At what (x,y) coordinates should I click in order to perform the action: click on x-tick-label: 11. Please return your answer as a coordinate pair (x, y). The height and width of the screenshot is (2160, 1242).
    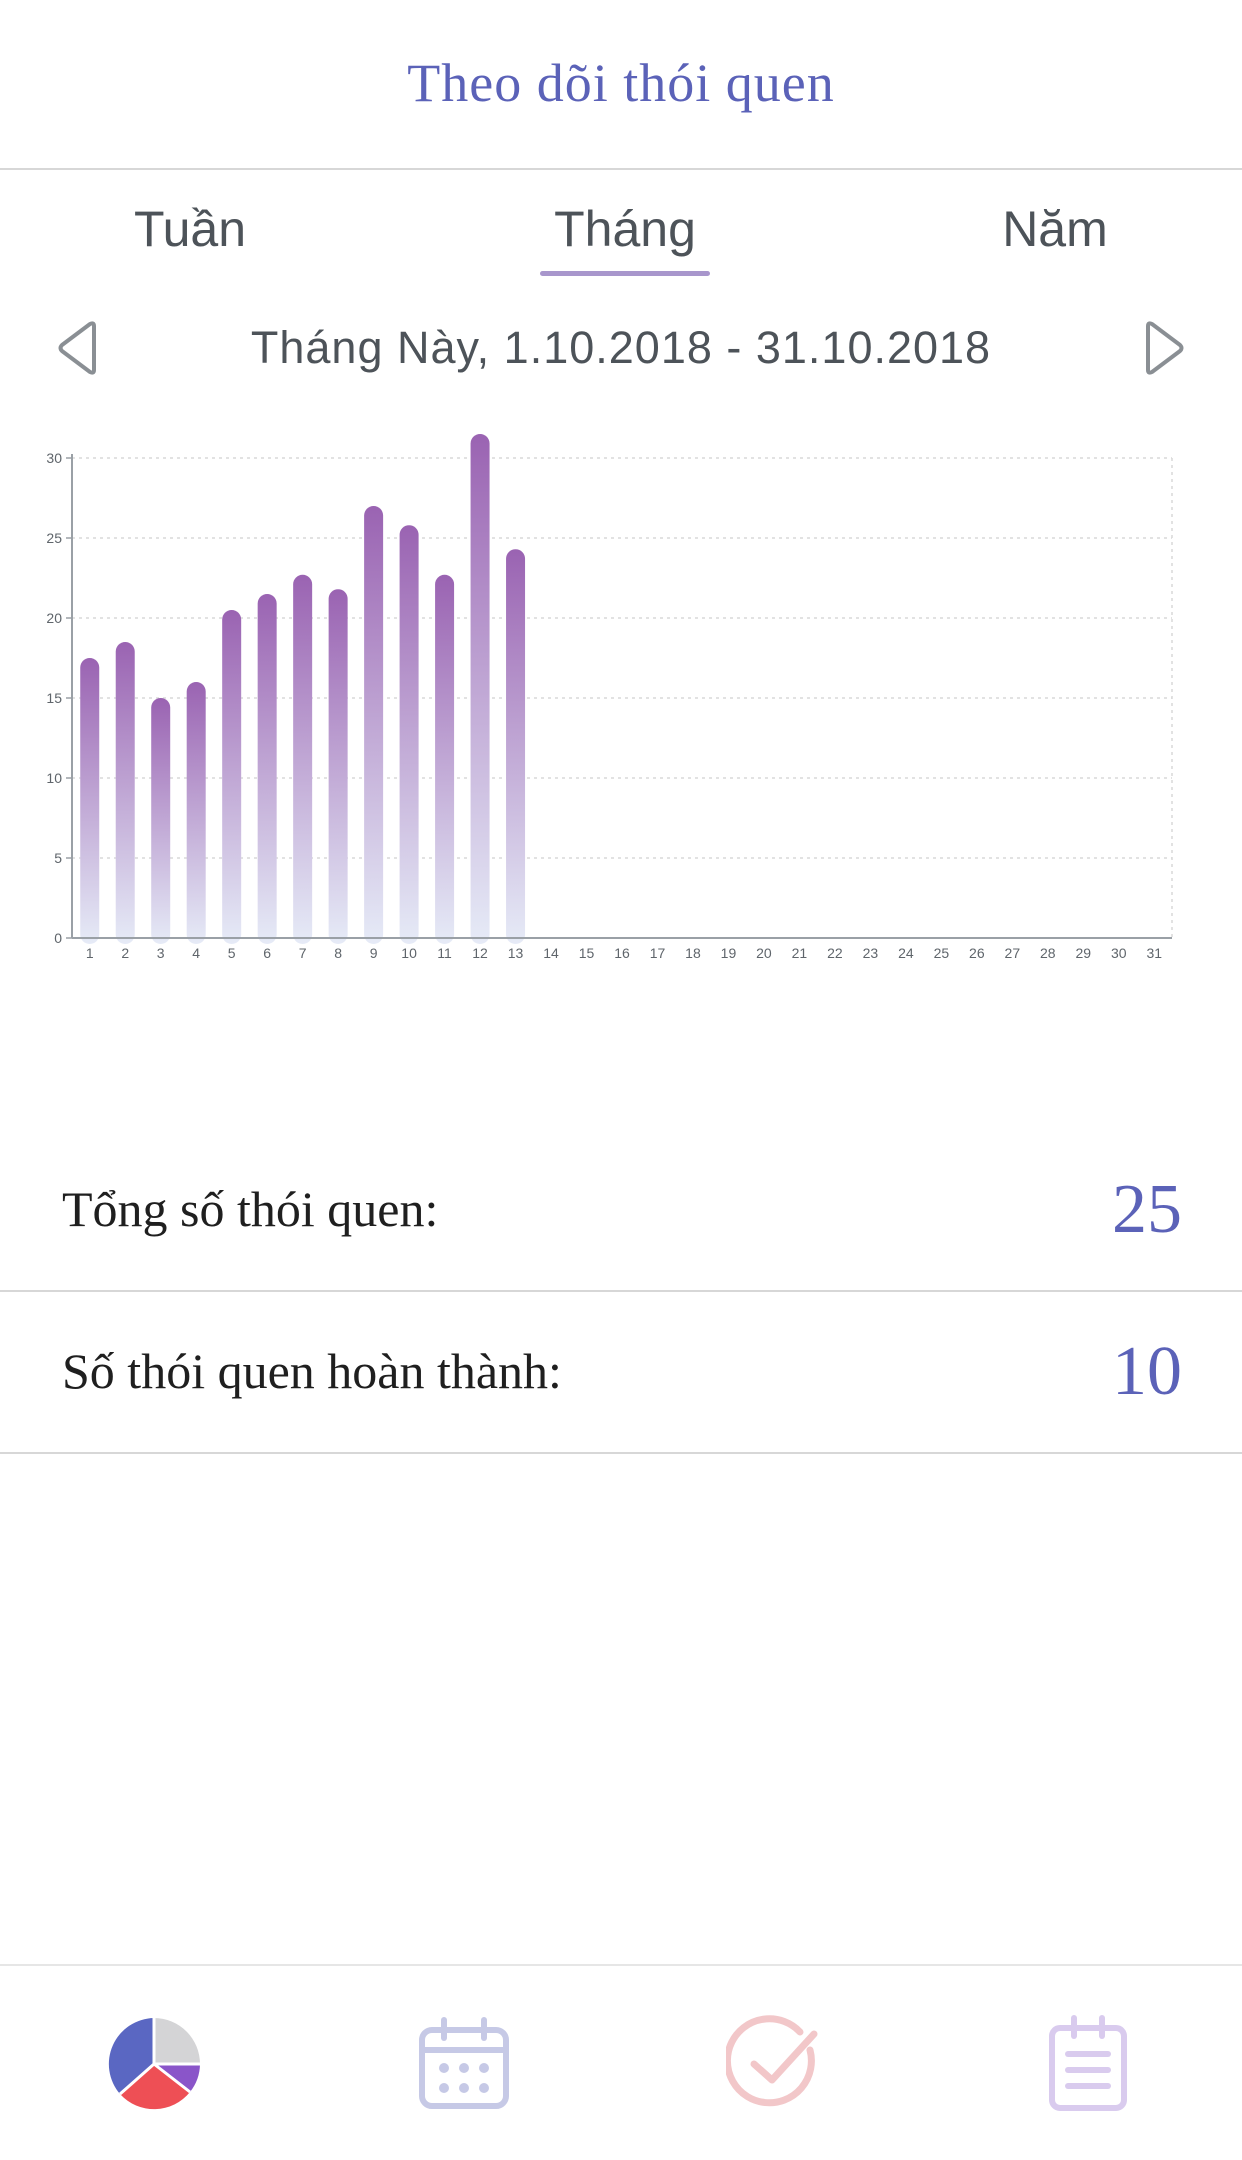
    Looking at the image, I should click on (444, 953).